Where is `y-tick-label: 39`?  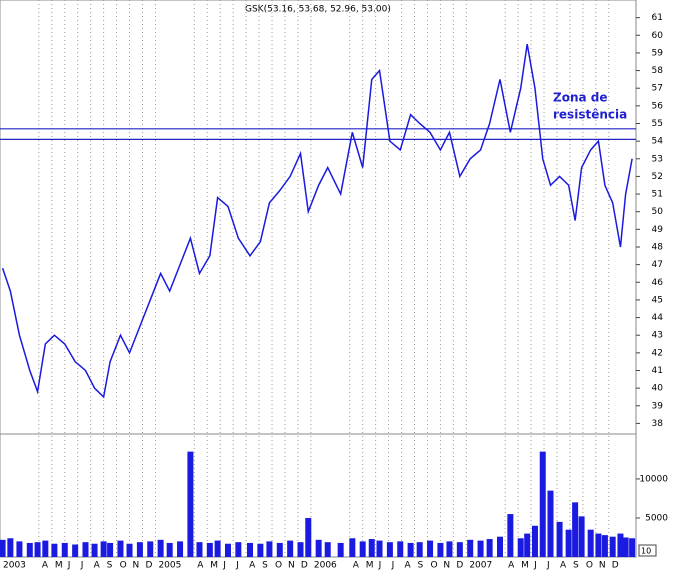
y-tick-label: 39 is located at coordinates (658, 406).